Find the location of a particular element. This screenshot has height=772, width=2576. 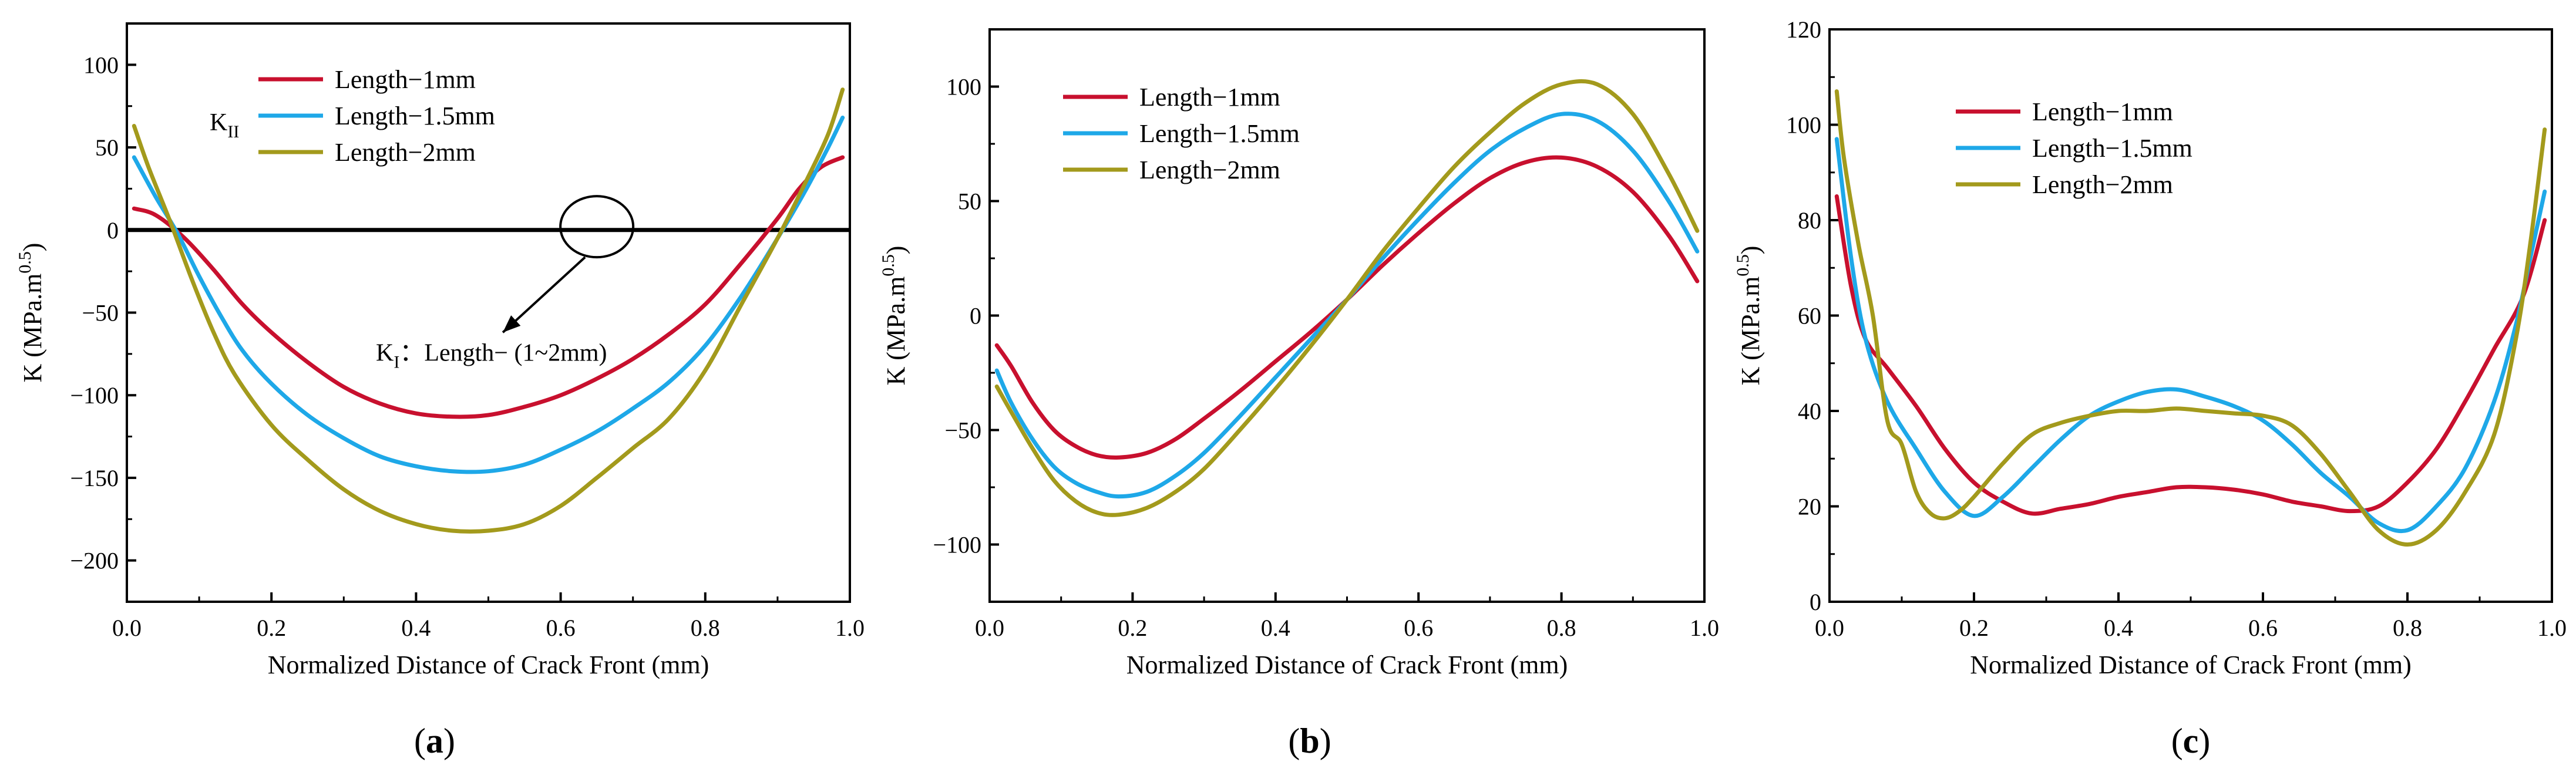

ki-annotation: KI：Length− (1~2mm) is located at coordinates (491, 356).